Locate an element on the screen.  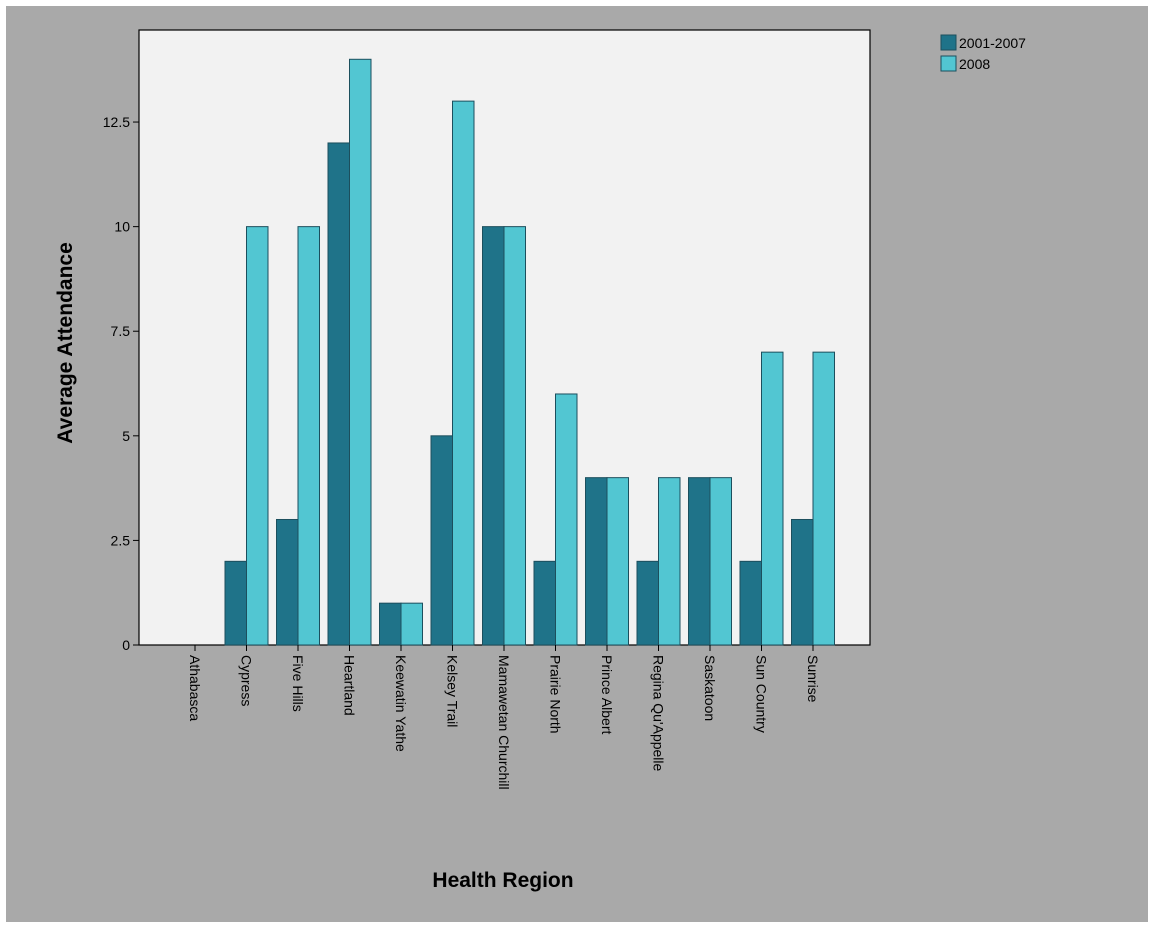
x-tick-label: Heartland is located at coordinates (350, 685).